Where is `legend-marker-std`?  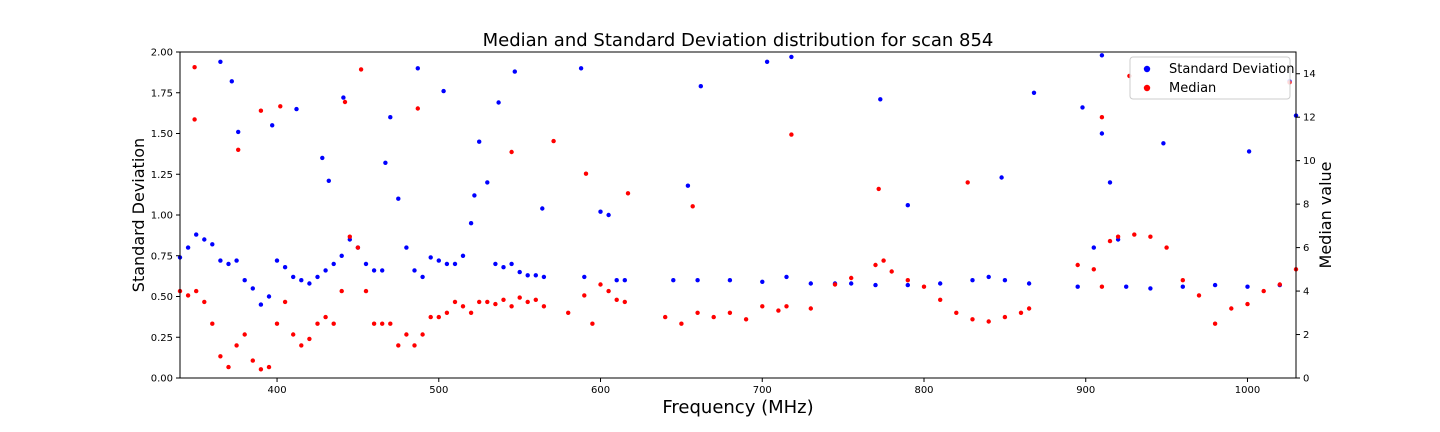
legend-marker-std is located at coordinates (1147, 69).